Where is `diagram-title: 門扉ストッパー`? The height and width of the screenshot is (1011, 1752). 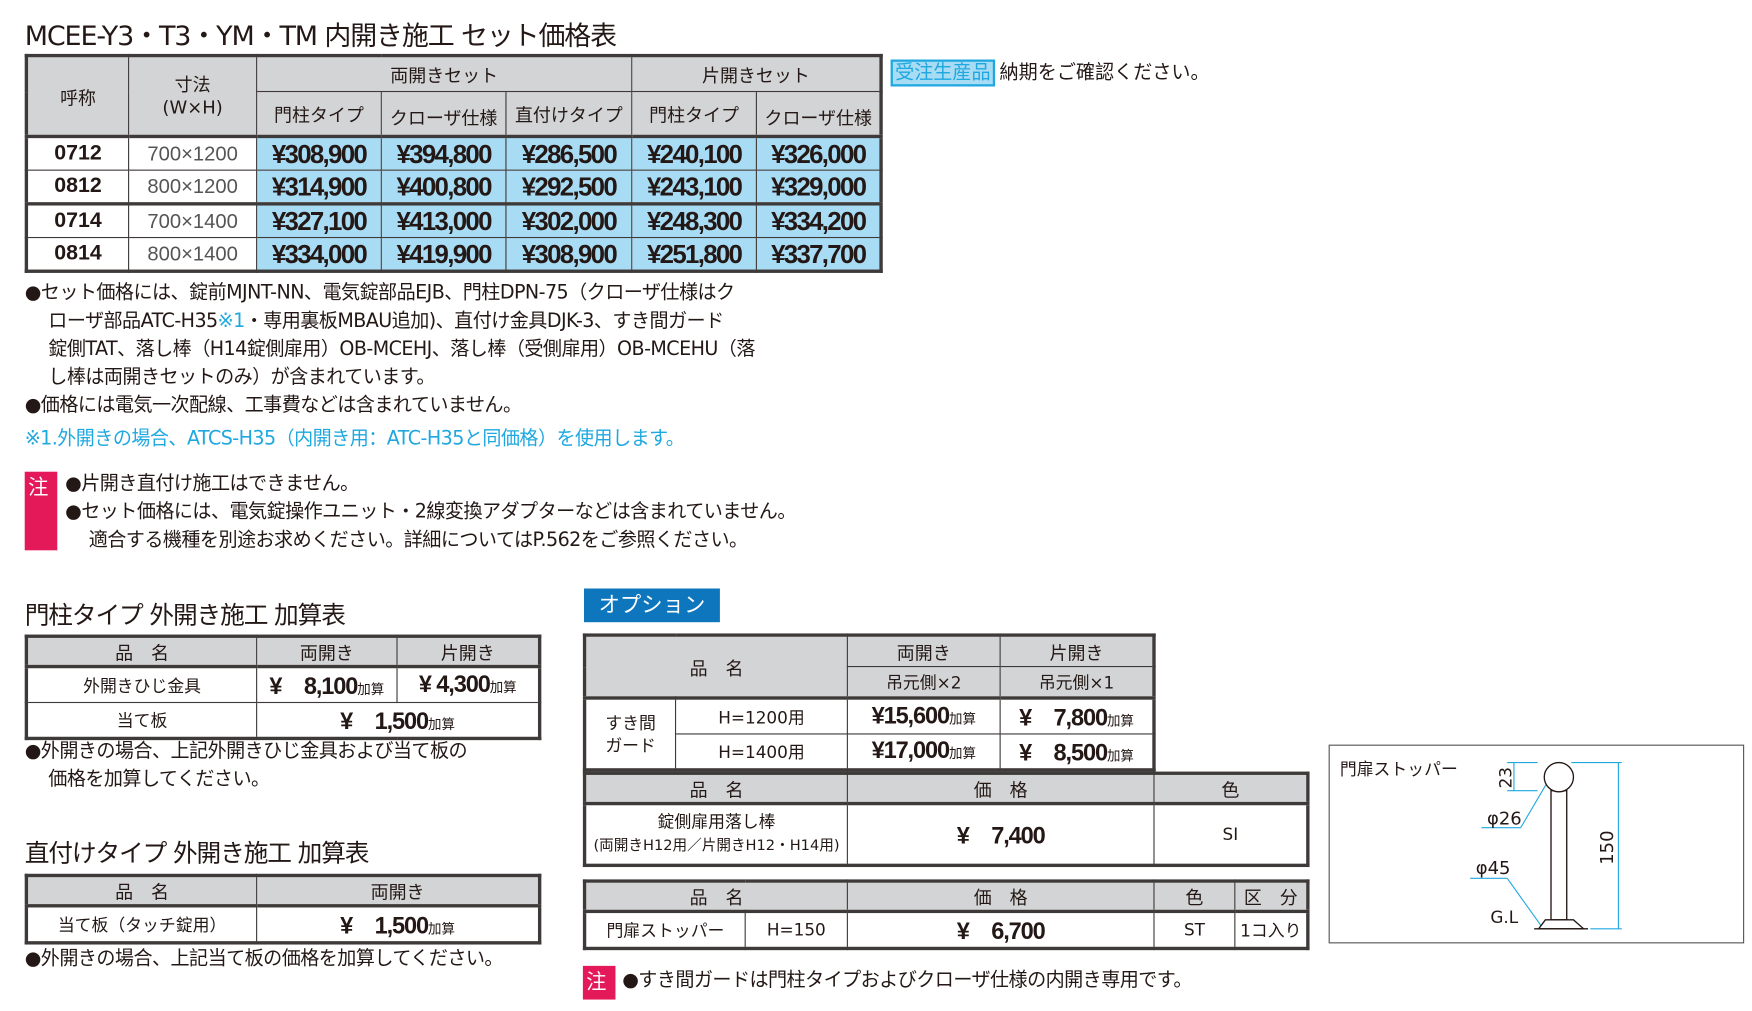 diagram-title: 門扉ストッパー is located at coordinates (1398, 769).